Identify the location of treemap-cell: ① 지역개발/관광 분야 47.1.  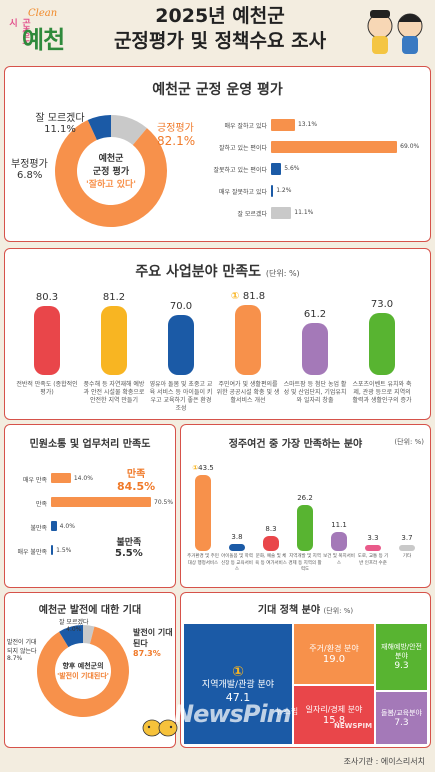
(238, 684).